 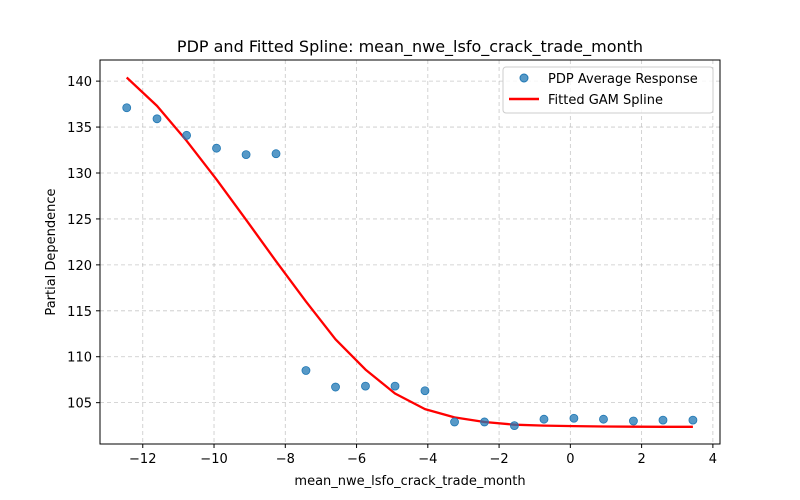 What do you see at coordinates (142, 459) in the screenshot?
I see `x-tick-label: −12` at bounding box center [142, 459].